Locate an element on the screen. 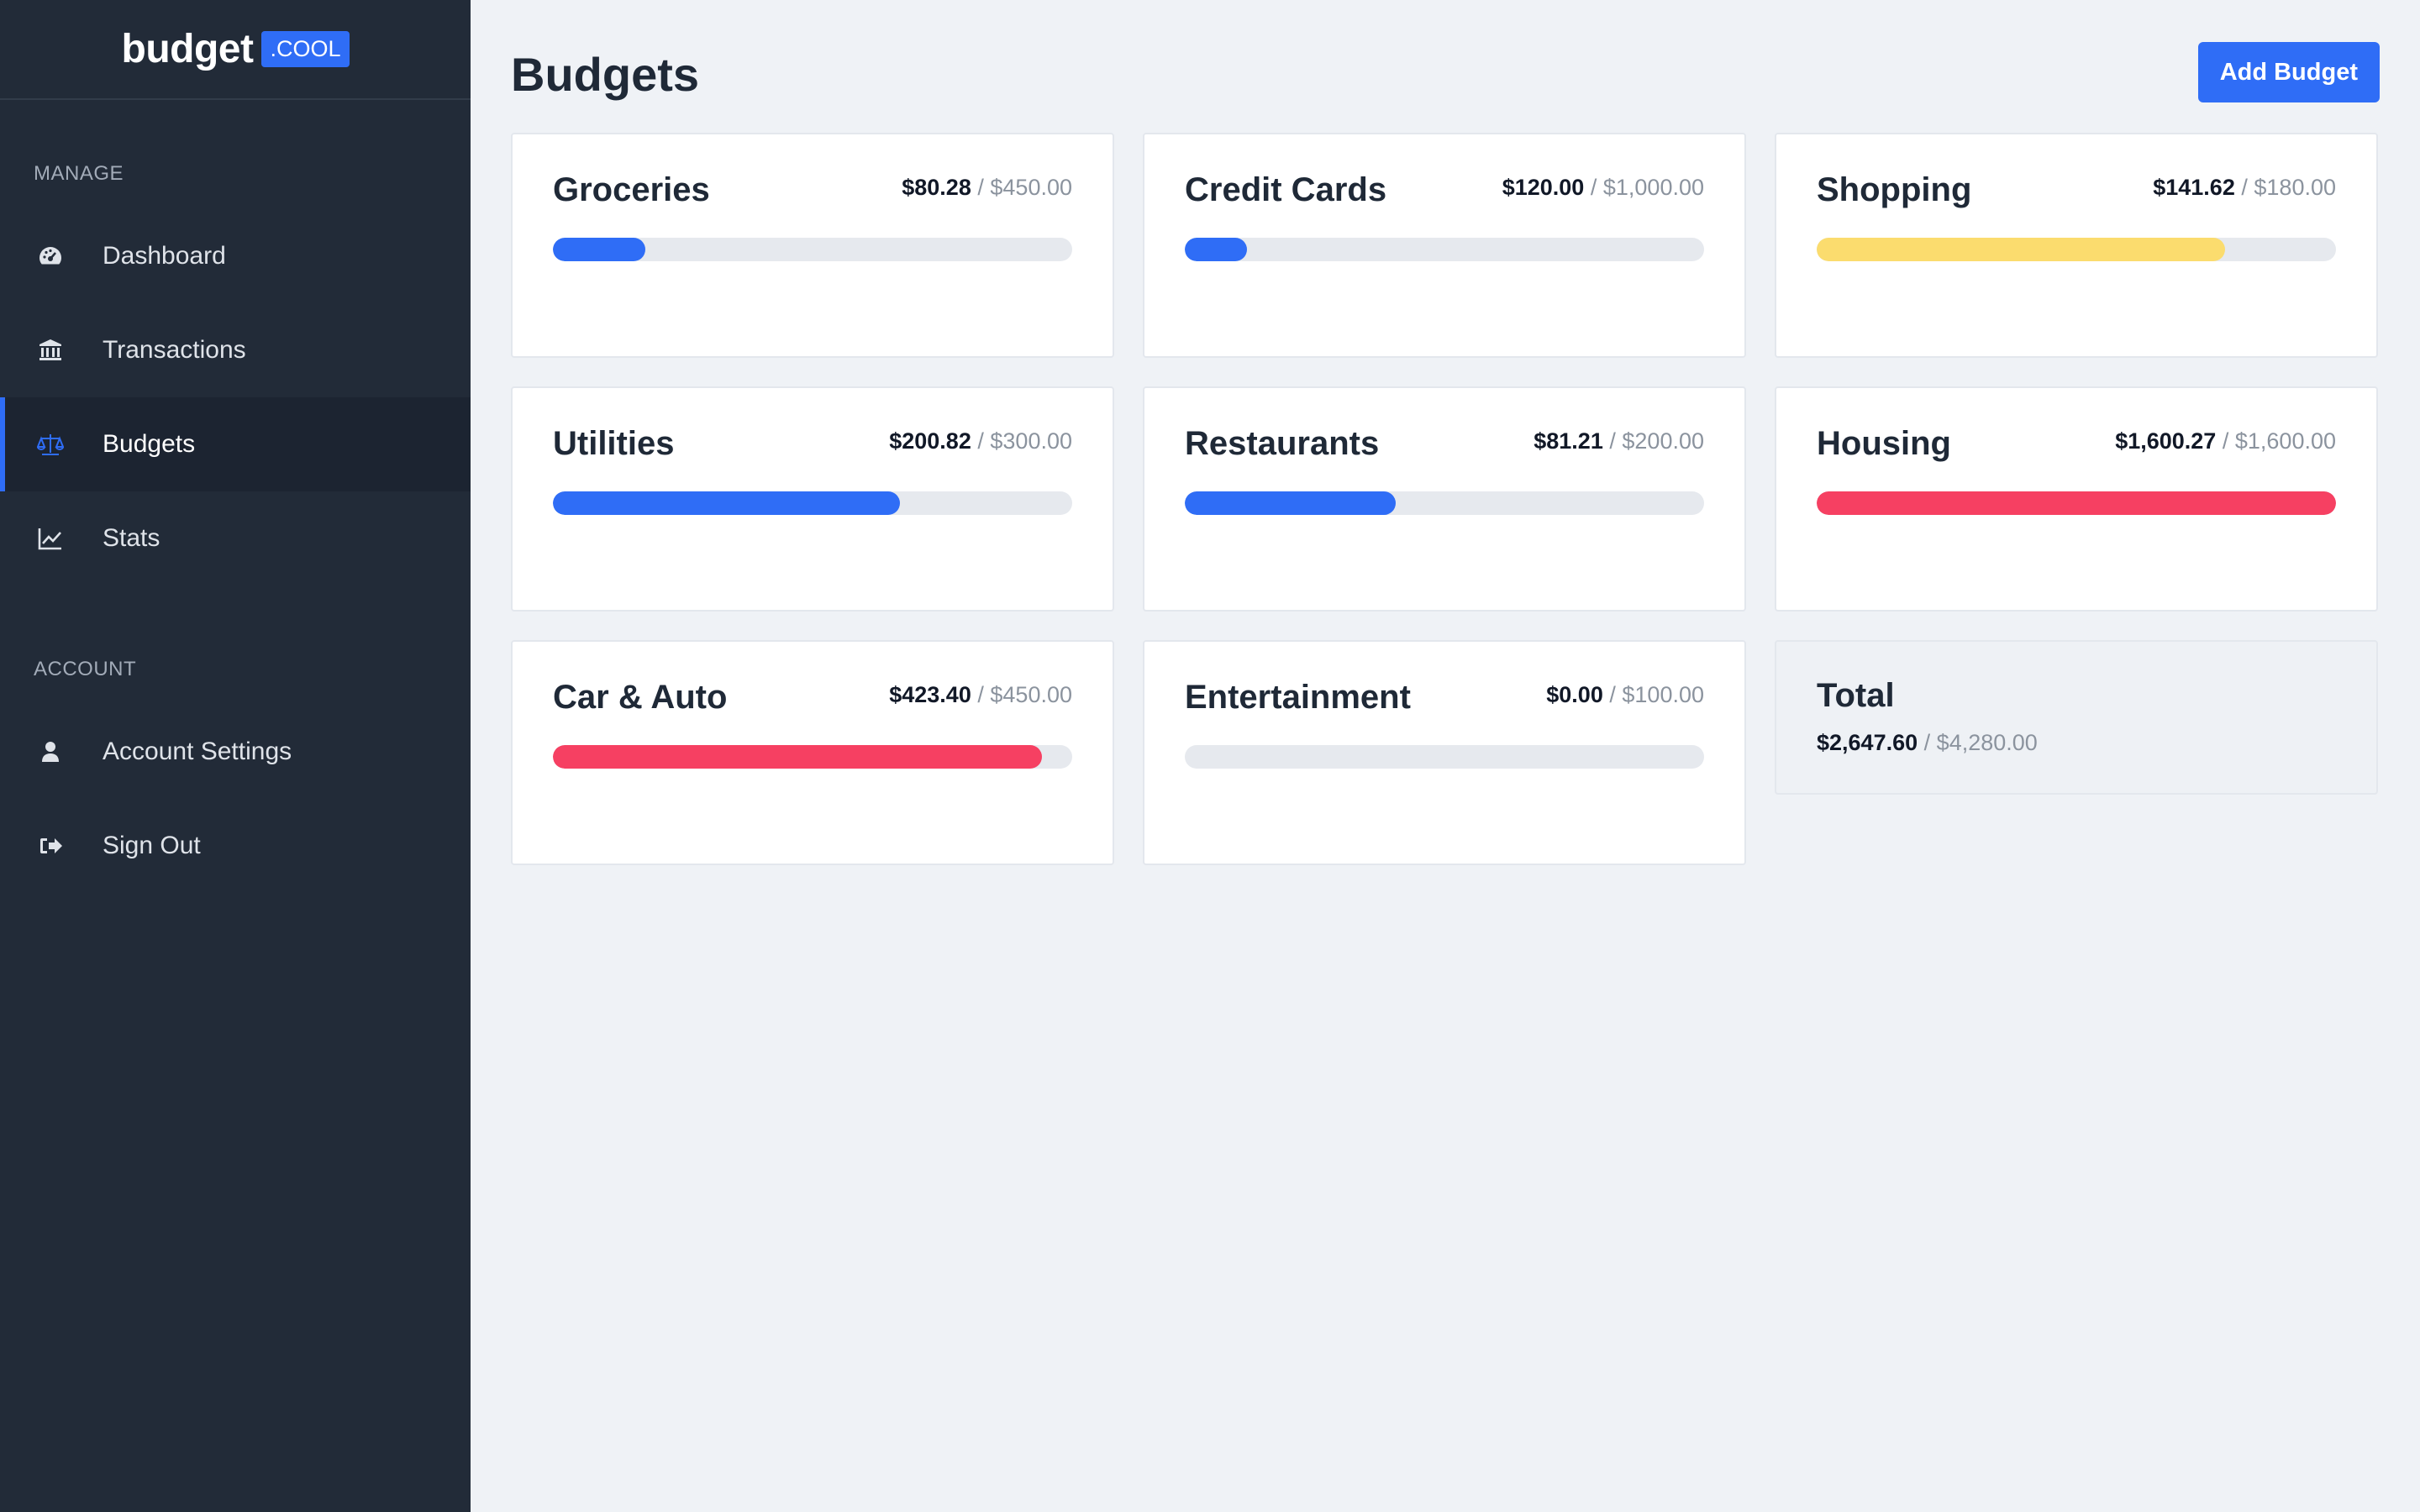 The image size is (2420, 1512). budget-card: Entertainment $0.00 / $100.00 is located at coordinates (1444, 752).